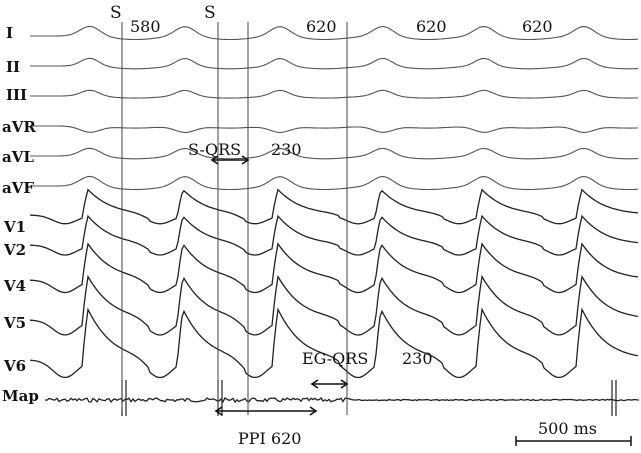  Describe the element at coordinates (334, 268) in the screenshot. I see `ecg-trace-V4` at that location.